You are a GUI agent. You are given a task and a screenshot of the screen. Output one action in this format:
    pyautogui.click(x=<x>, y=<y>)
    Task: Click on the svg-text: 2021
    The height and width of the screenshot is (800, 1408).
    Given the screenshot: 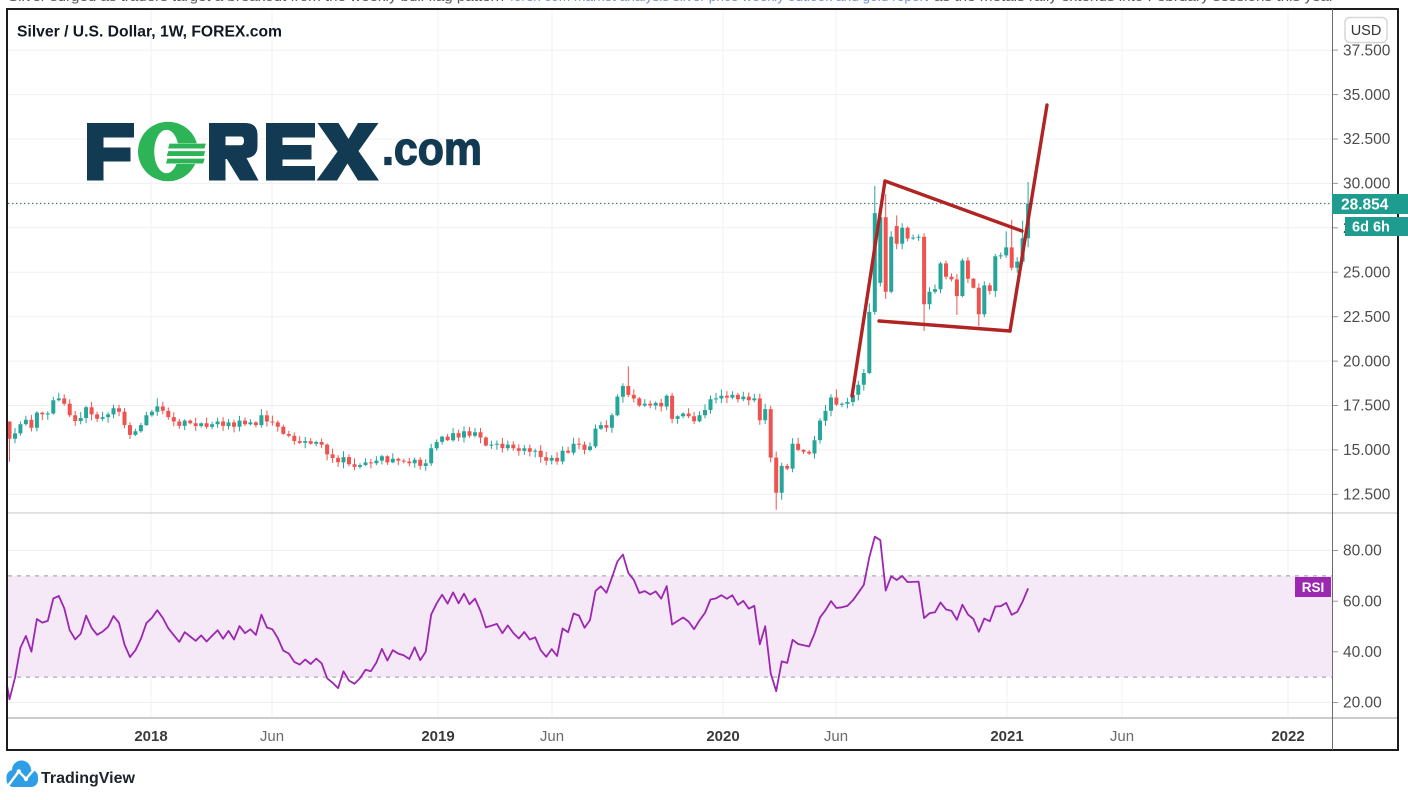 What is the action you would take?
    pyautogui.click(x=1006, y=736)
    